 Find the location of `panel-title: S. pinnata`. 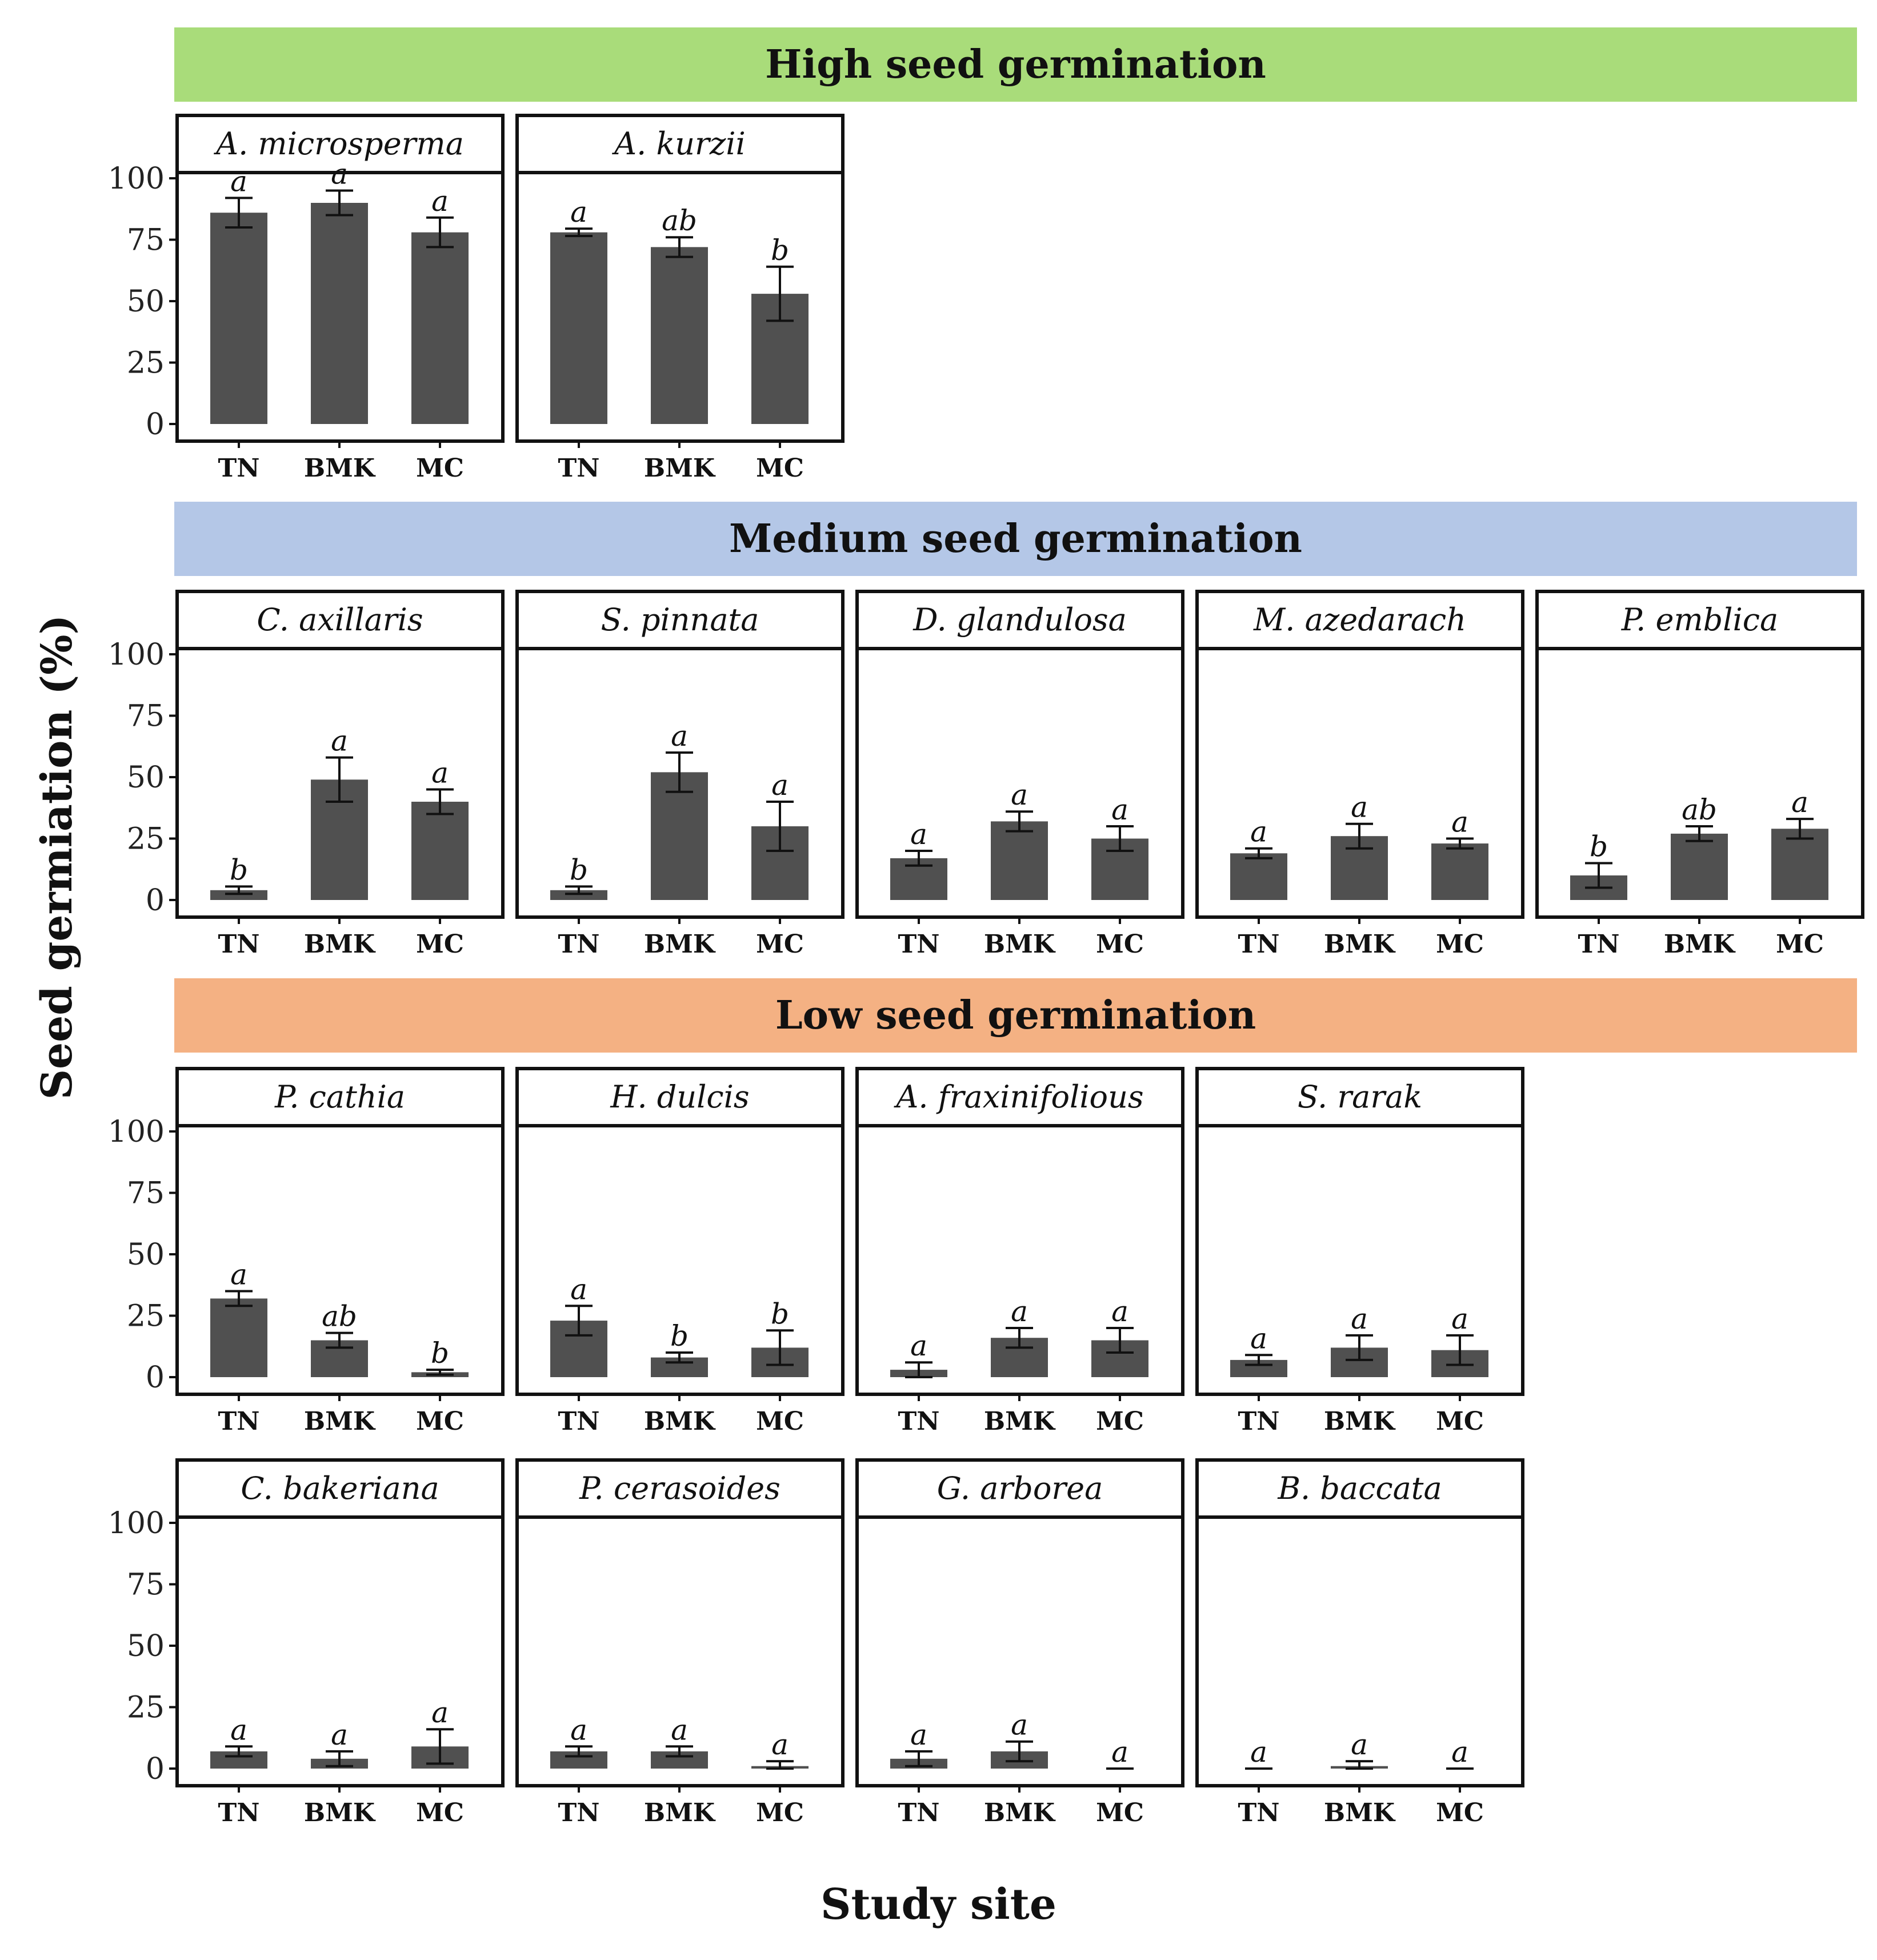

panel-title: S. pinnata is located at coordinates (680, 620).